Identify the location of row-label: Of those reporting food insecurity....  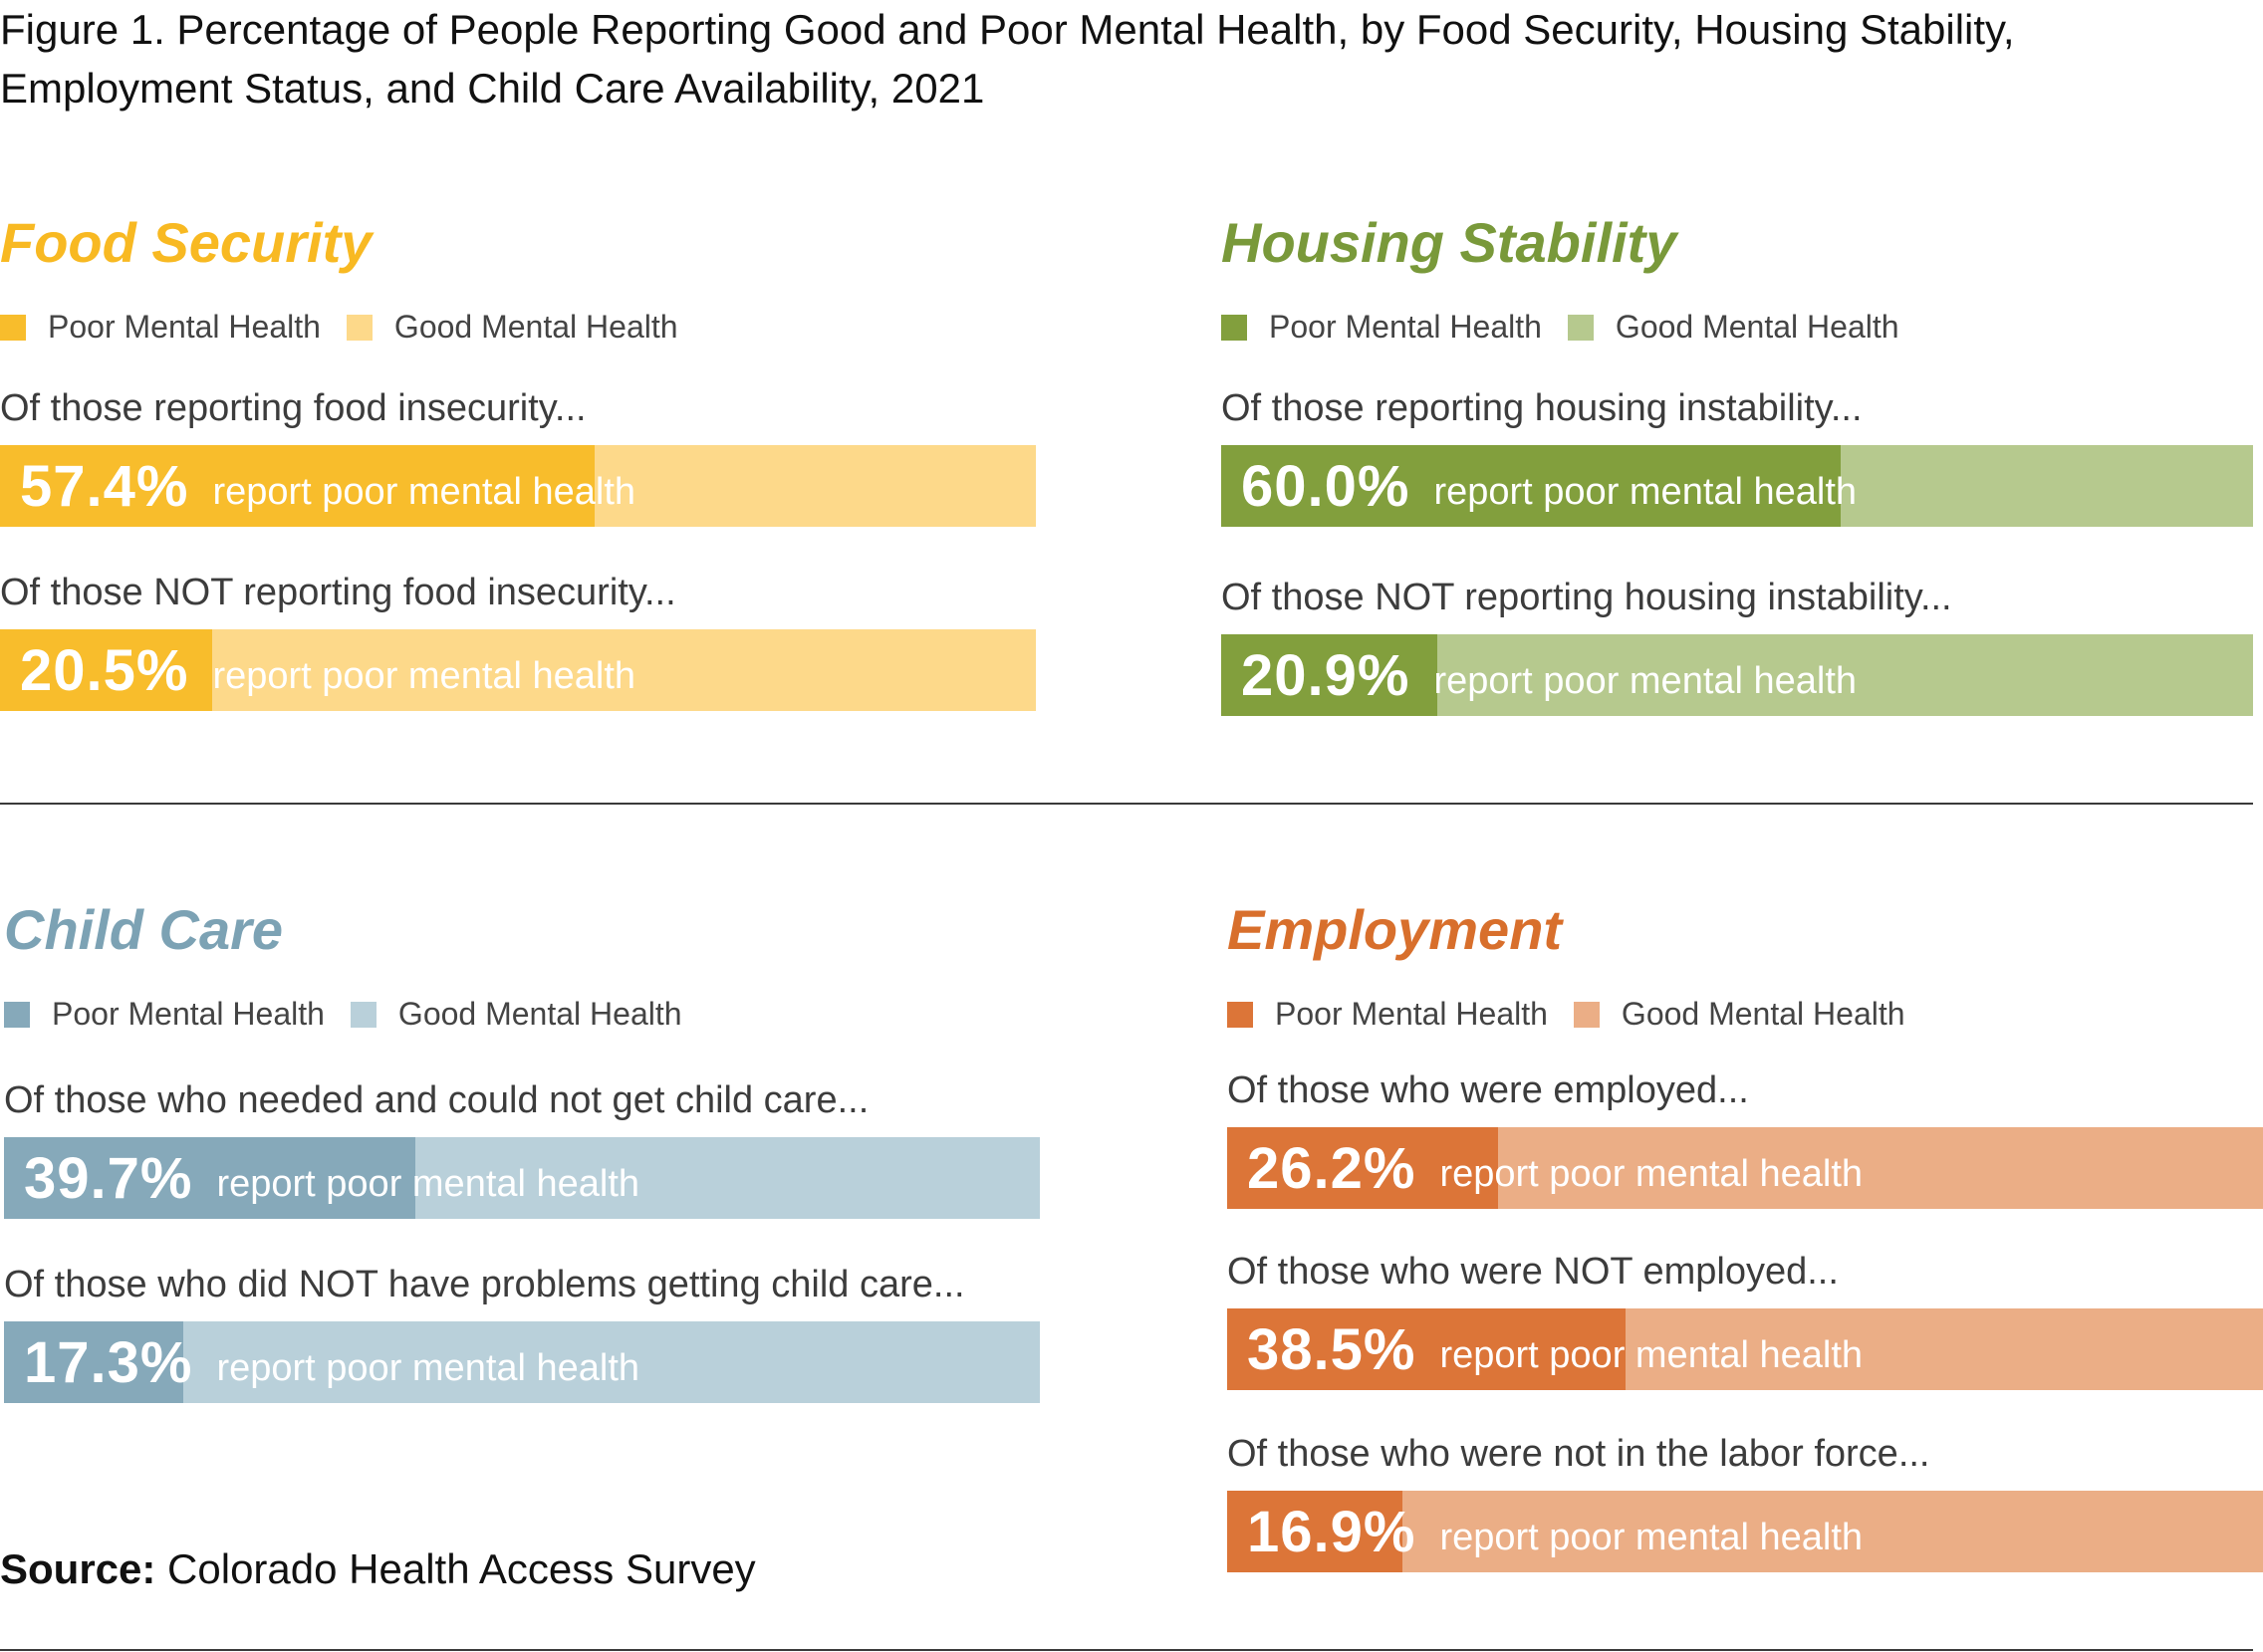
(294, 408).